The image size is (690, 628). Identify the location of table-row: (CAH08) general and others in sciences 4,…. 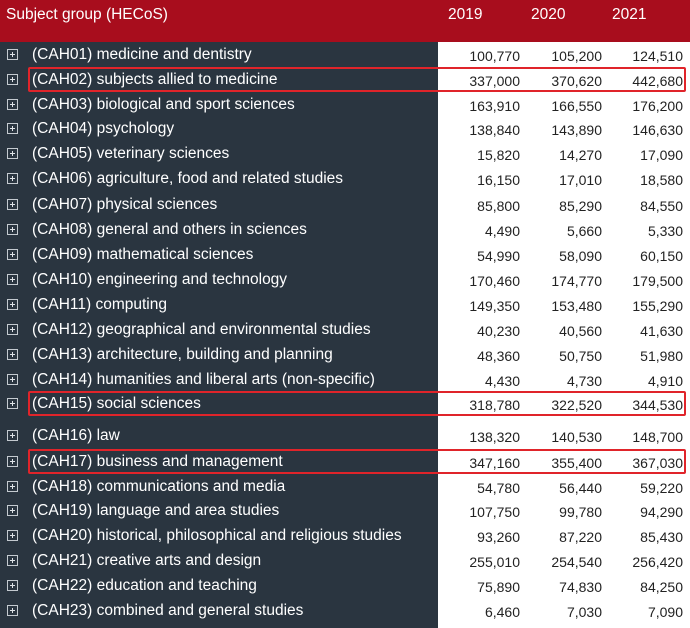
(345, 230).